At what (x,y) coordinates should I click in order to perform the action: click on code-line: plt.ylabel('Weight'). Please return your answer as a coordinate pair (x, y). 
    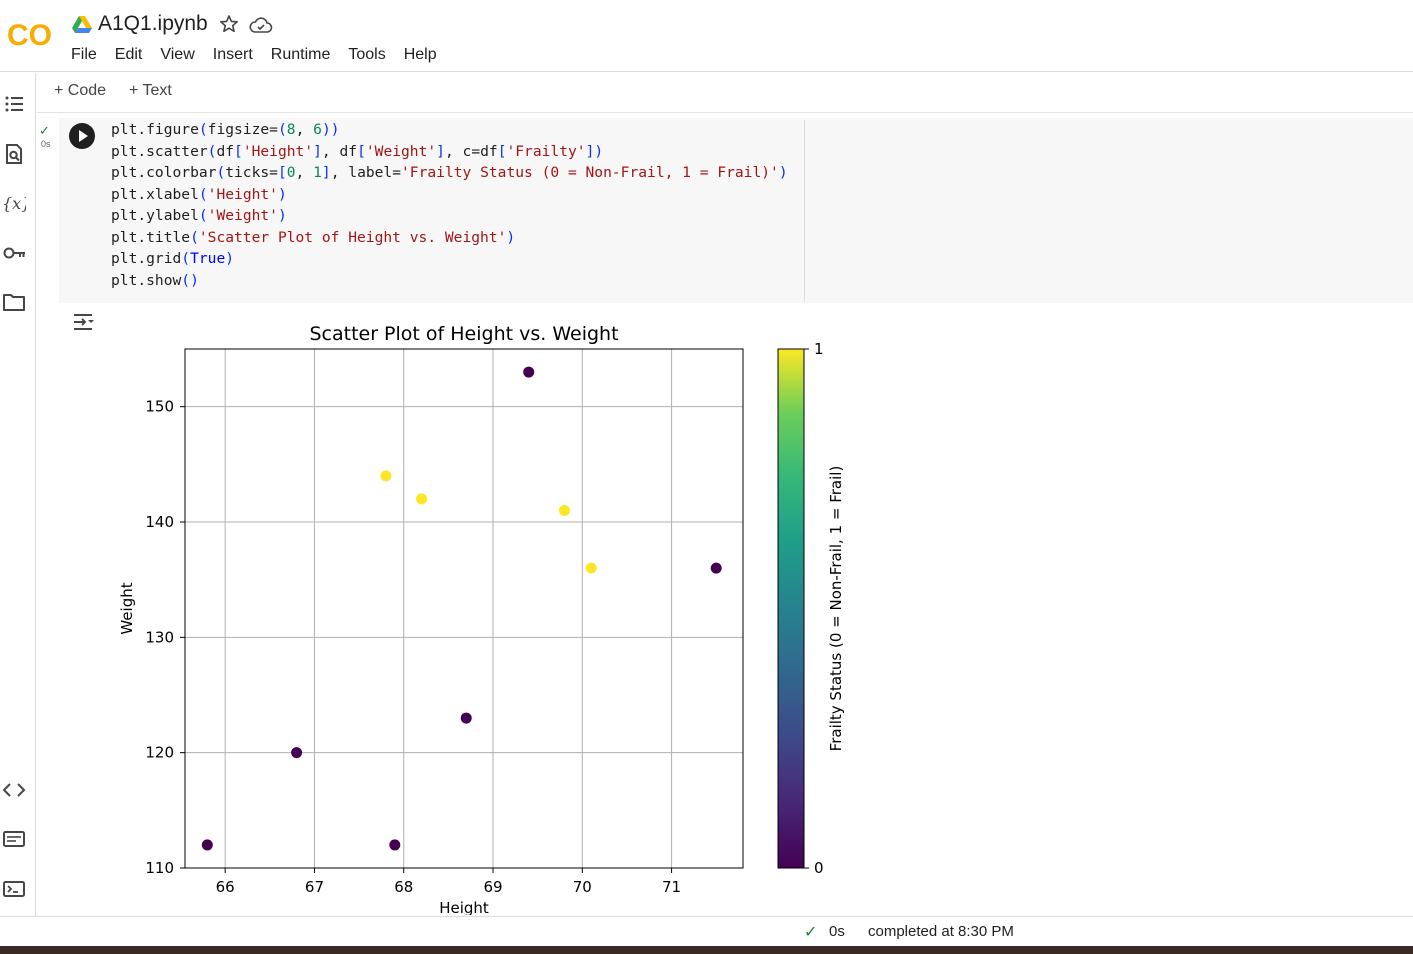
    Looking at the image, I should click on (199, 215).